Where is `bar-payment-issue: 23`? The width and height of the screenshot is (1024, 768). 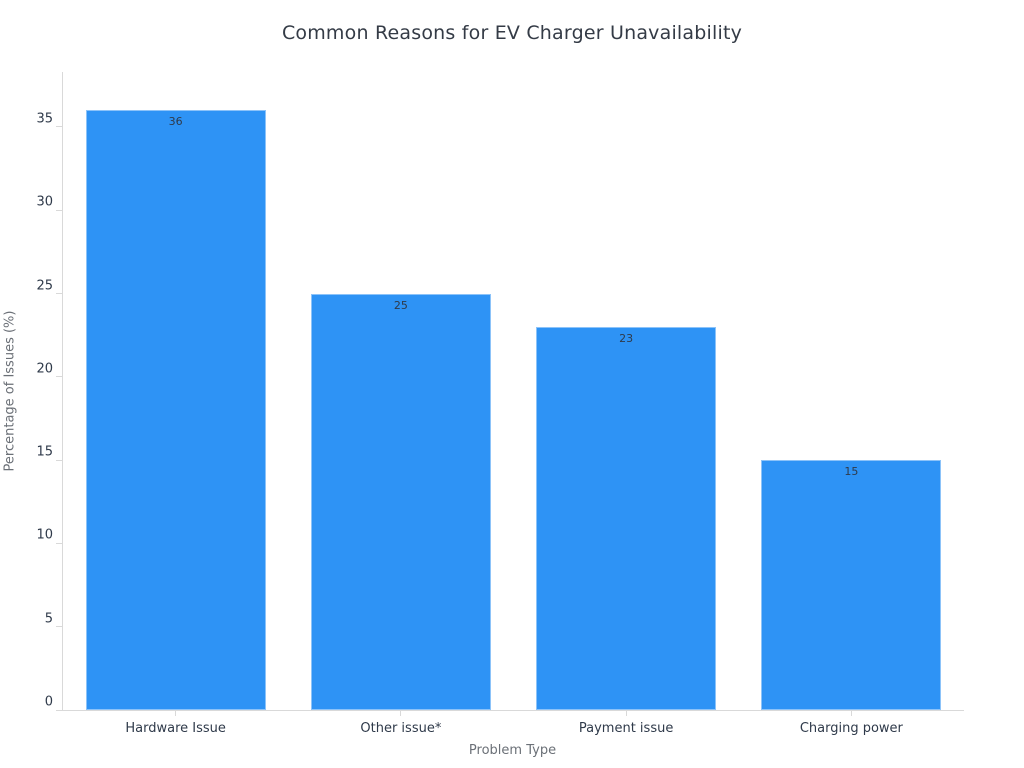
bar-payment-issue: 23 is located at coordinates (626, 518).